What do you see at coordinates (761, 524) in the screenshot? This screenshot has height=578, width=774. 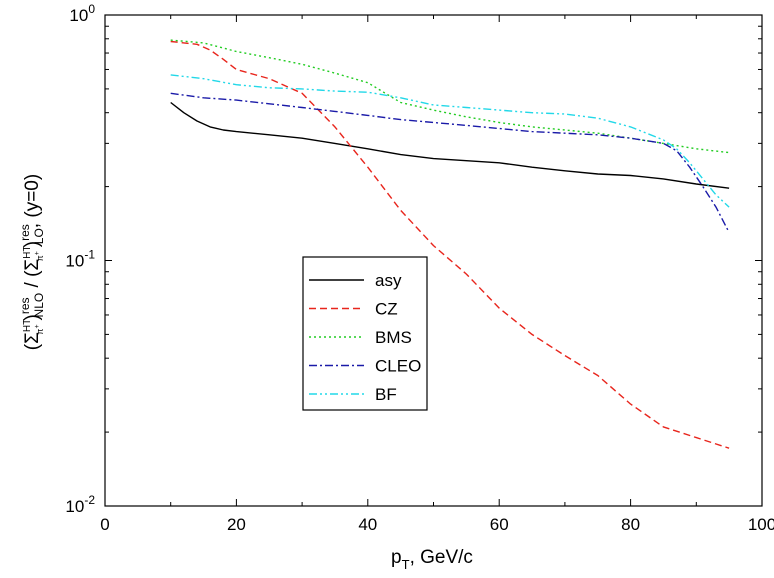 I see `x-tick-label: 100` at bounding box center [761, 524].